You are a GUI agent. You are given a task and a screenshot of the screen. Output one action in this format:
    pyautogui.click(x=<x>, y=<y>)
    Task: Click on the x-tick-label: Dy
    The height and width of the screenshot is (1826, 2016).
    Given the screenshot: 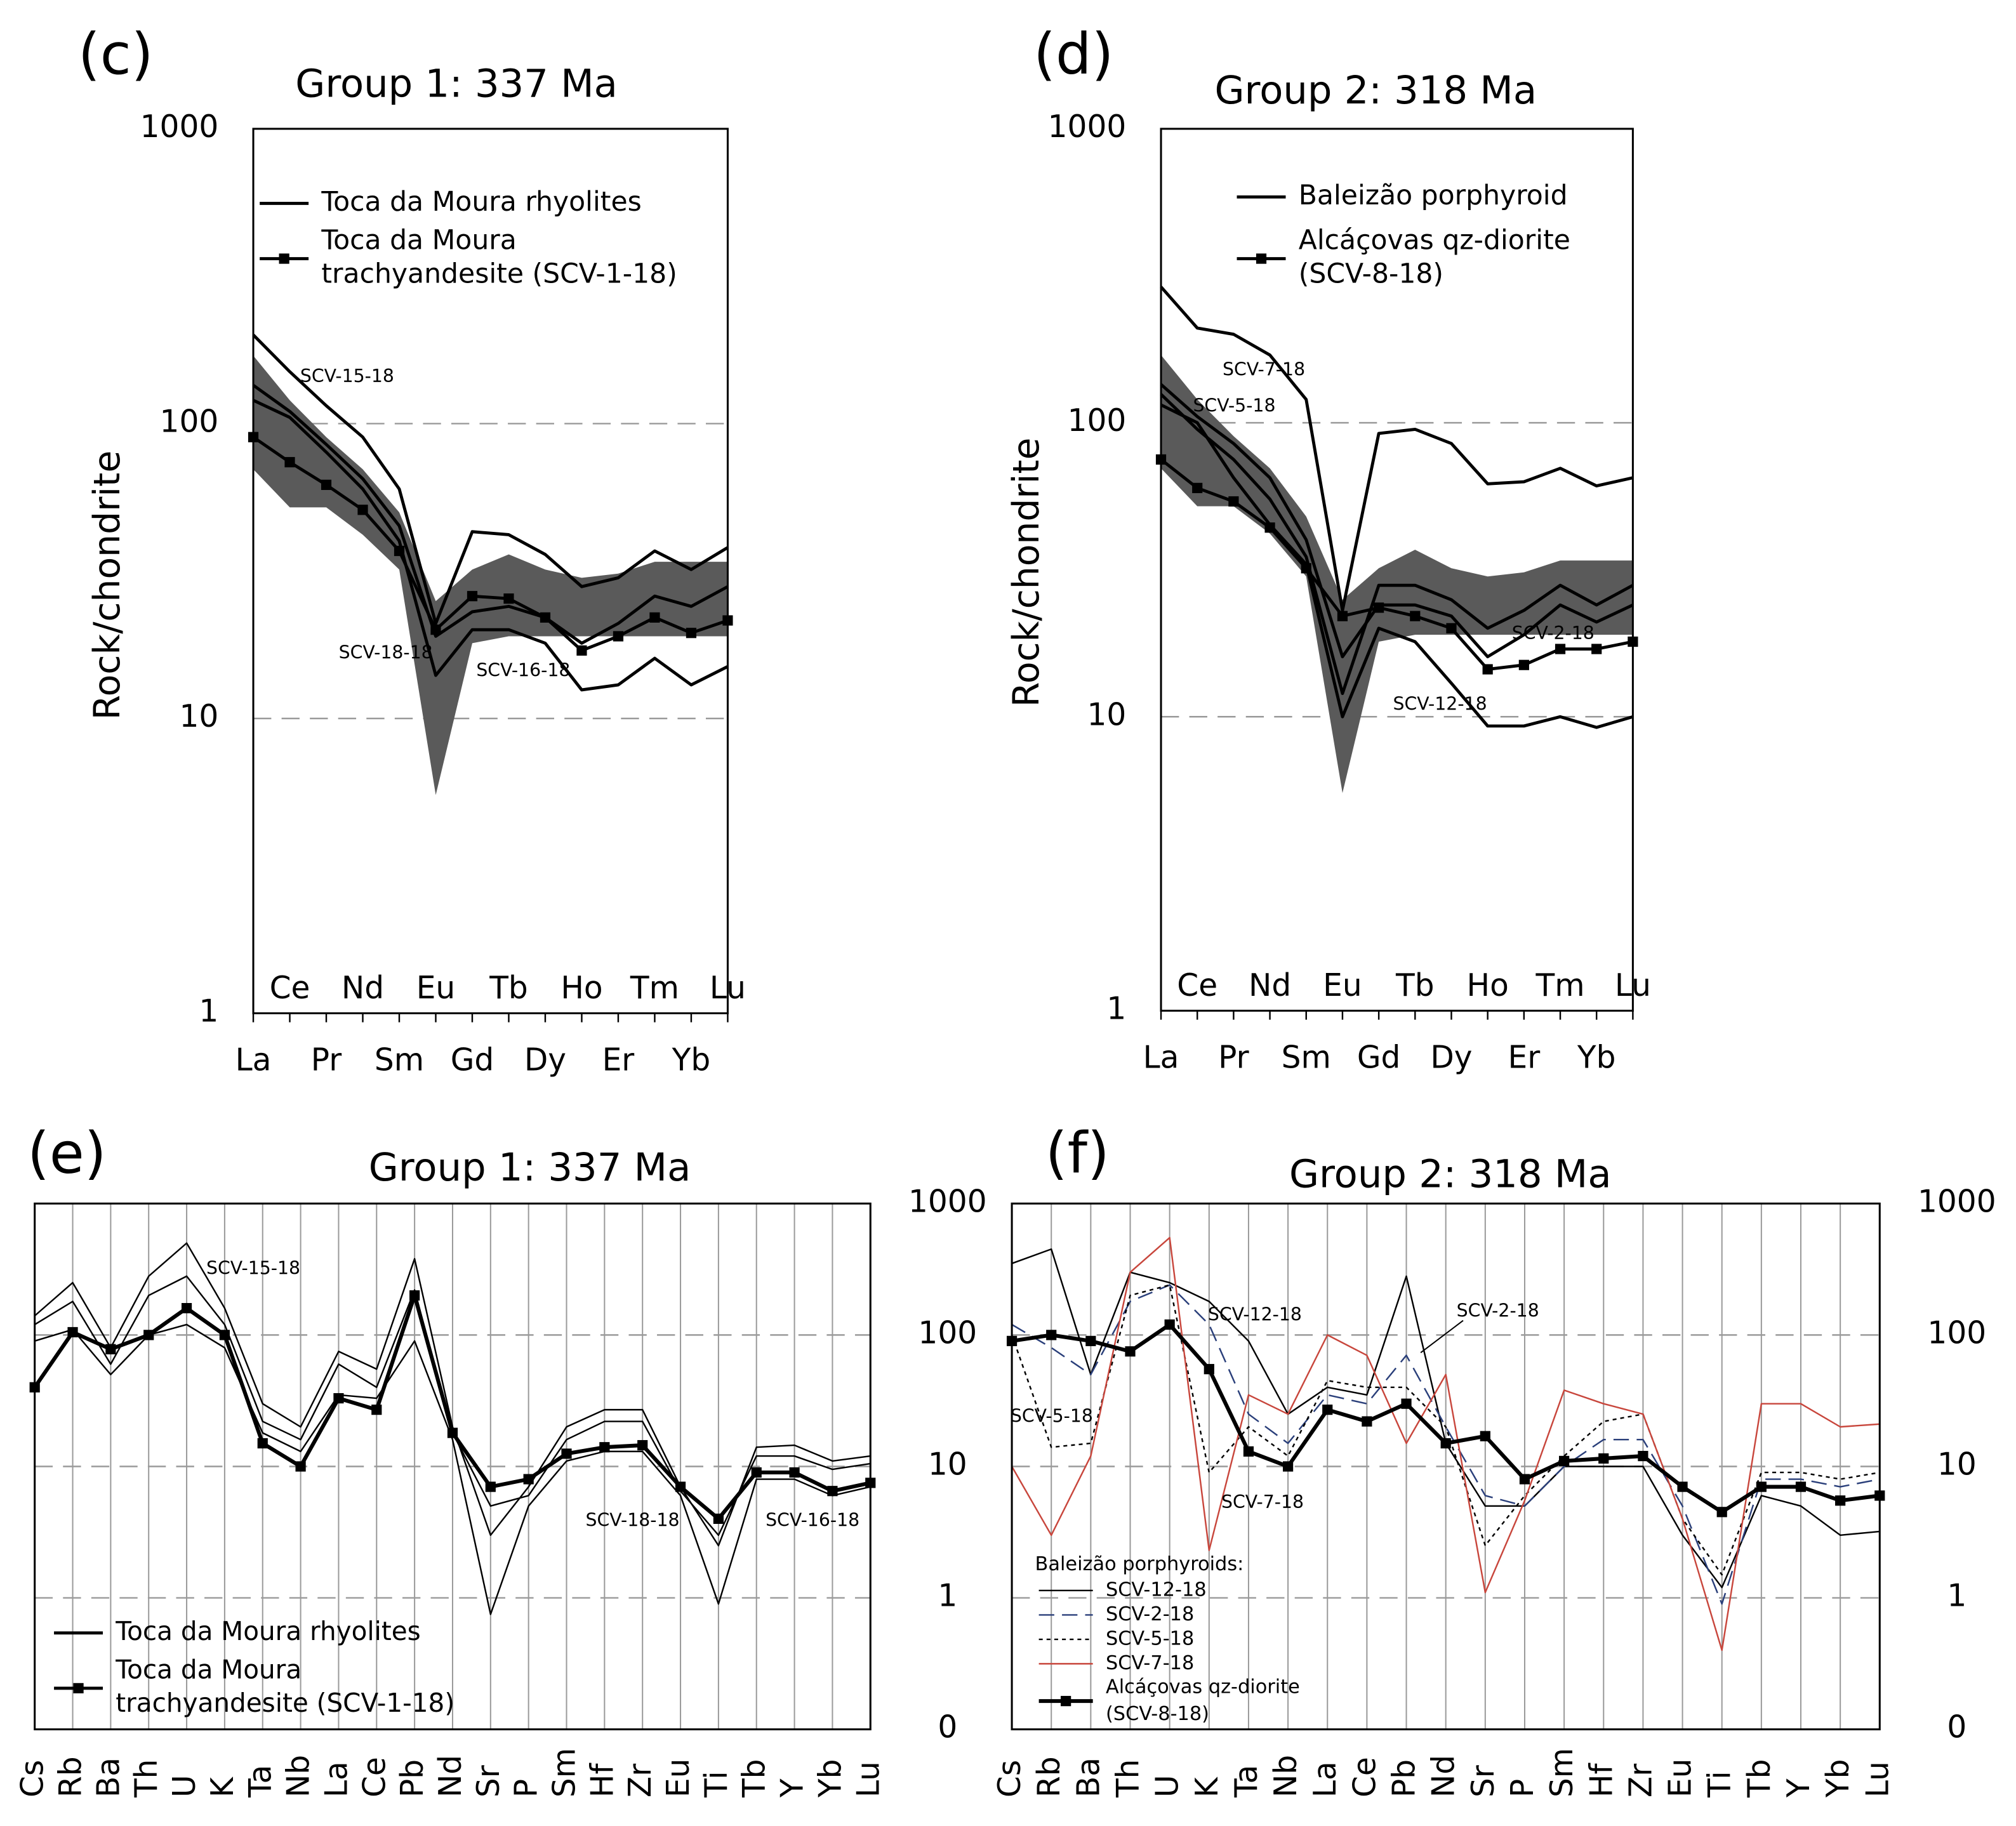 What is the action you would take?
    pyautogui.click(x=1451, y=1057)
    